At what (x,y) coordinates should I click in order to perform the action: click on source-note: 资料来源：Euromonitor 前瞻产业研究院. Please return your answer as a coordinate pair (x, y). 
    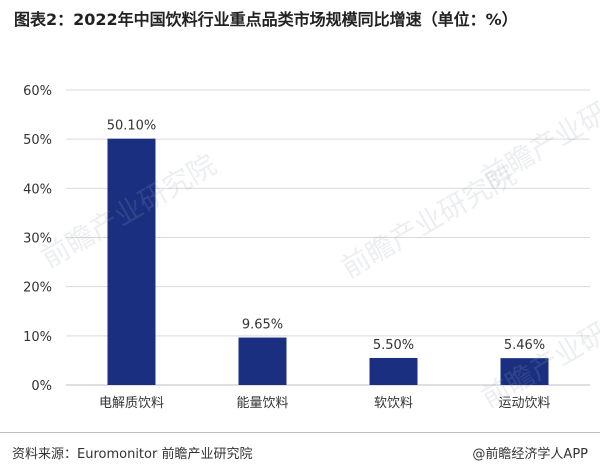
    Looking at the image, I should click on (132, 454).